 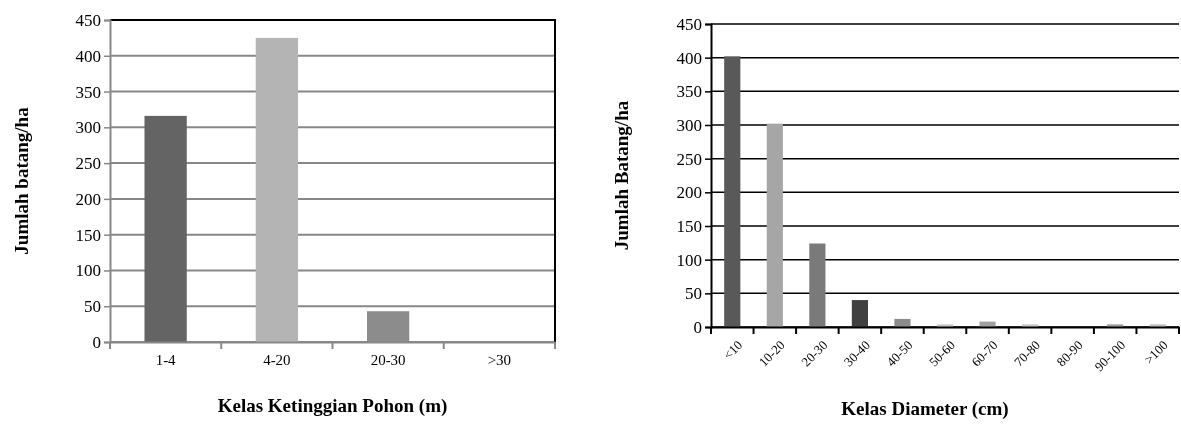 I want to click on x-tick-label: >30, so click(x=499, y=359).